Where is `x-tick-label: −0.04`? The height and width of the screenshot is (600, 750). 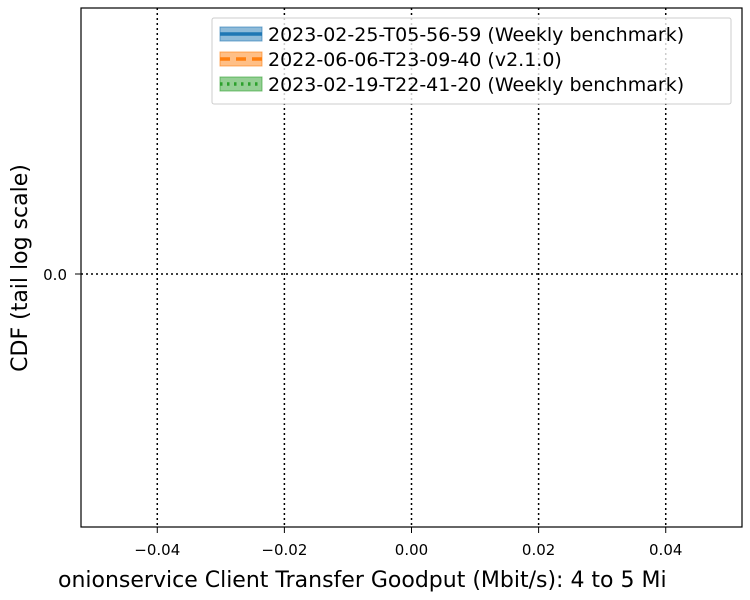 x-tick-label: −0.04 is located at coordinates (157, 550).